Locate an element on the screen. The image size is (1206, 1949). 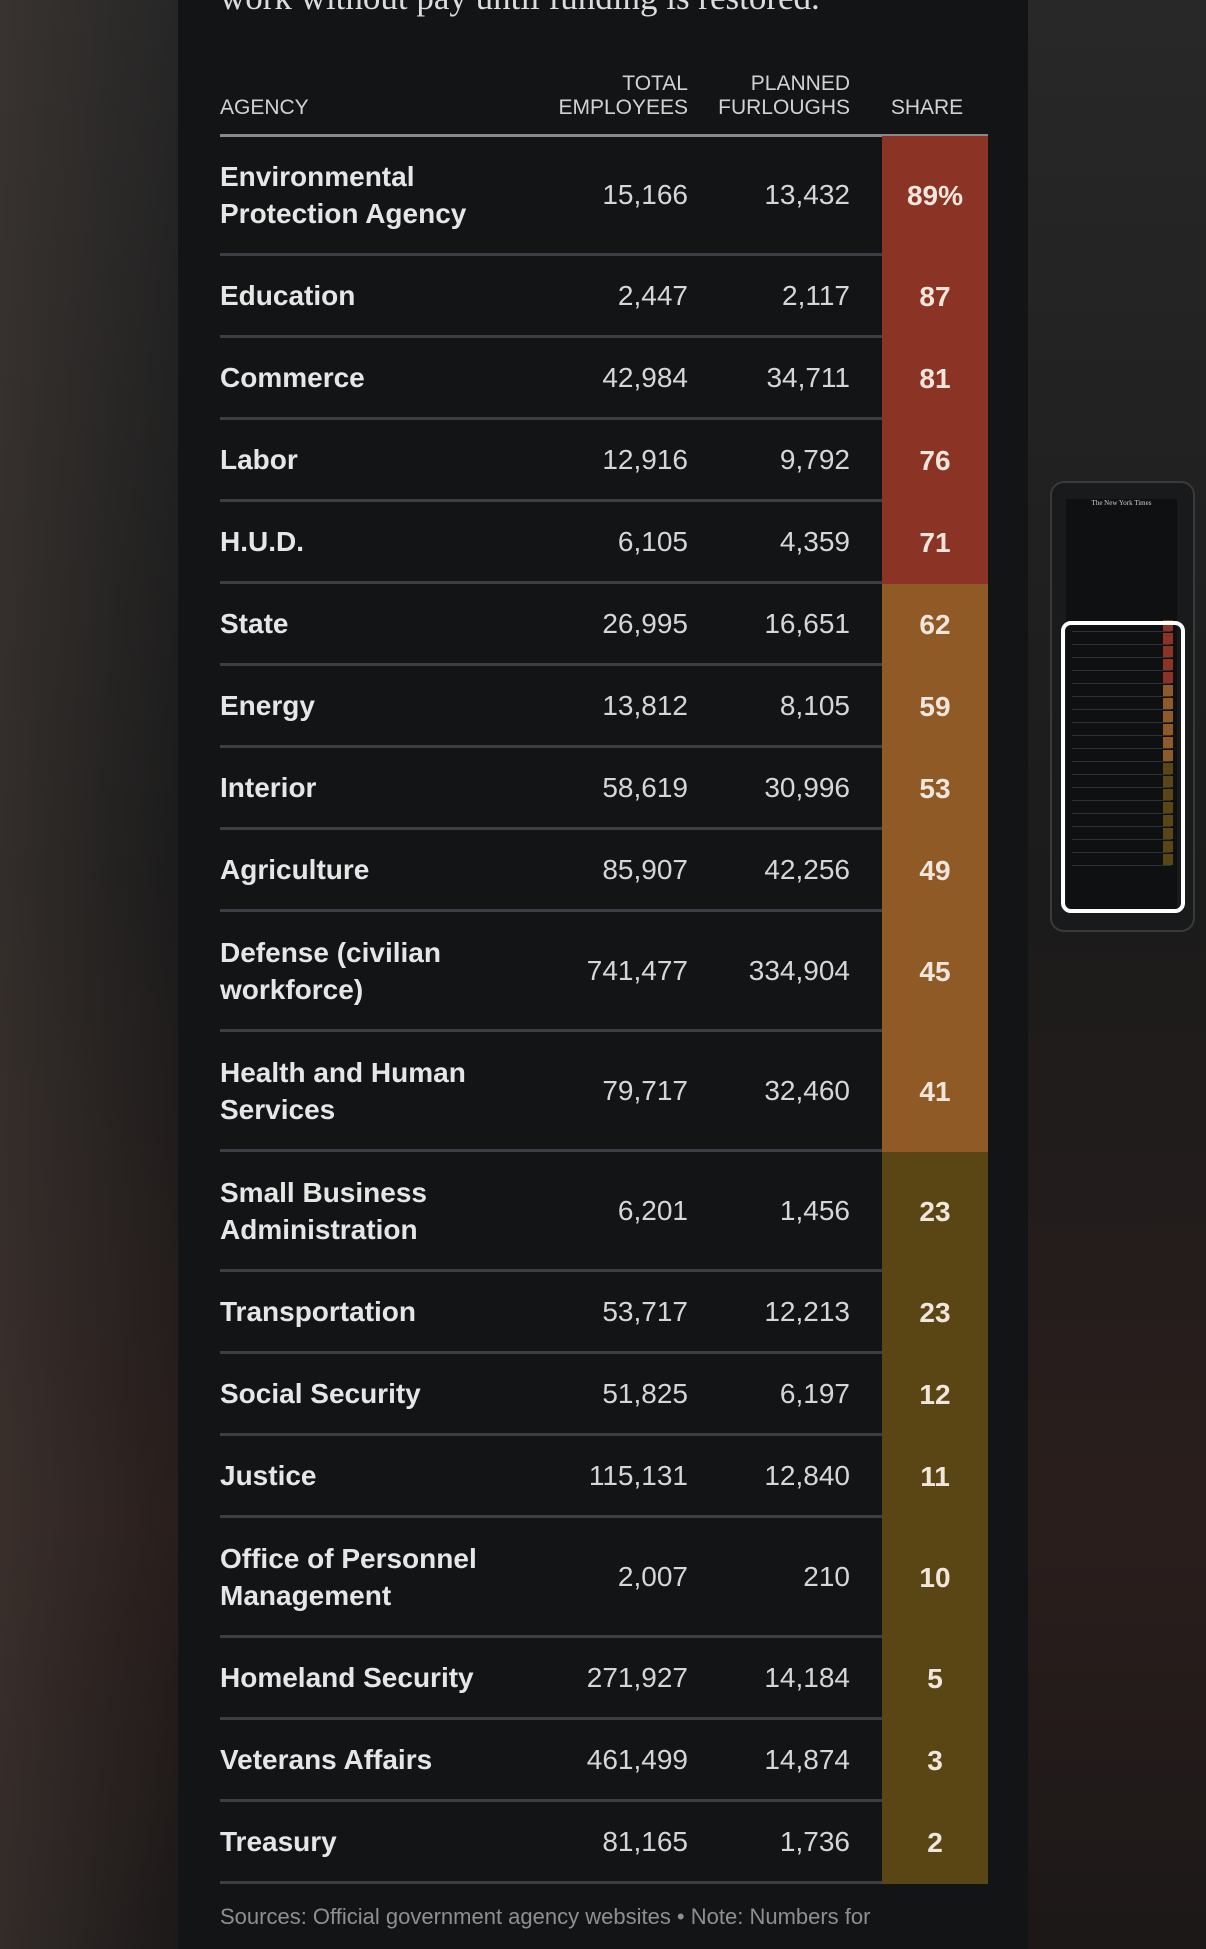
planned-furloughs: 12,213 is located at coordinates (807, 1311).